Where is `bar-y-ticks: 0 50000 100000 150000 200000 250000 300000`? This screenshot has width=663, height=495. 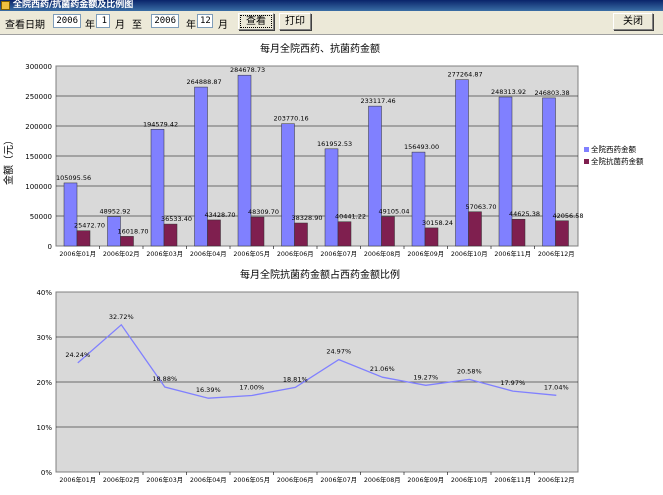 bar-y-ticks: 0 50000 100000 150000 200000 250000 300000 is located at coordinates (38, 157).